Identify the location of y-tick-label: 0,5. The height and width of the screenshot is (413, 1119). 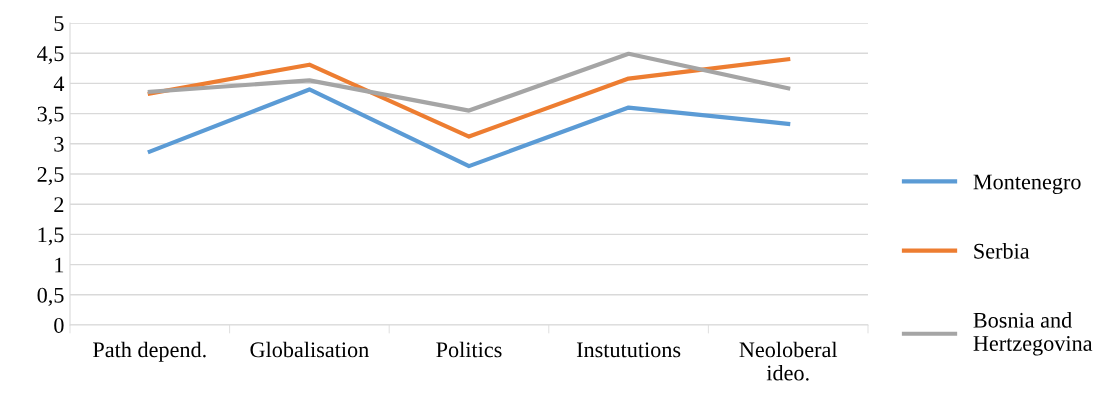
(50, 296).